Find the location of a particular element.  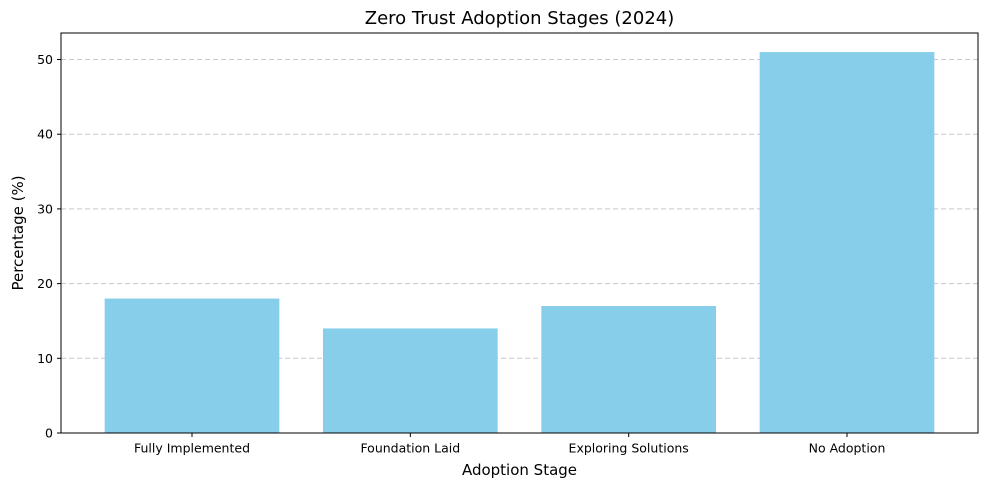

y-tick-label: 30 is located at coordinates (45, 208).